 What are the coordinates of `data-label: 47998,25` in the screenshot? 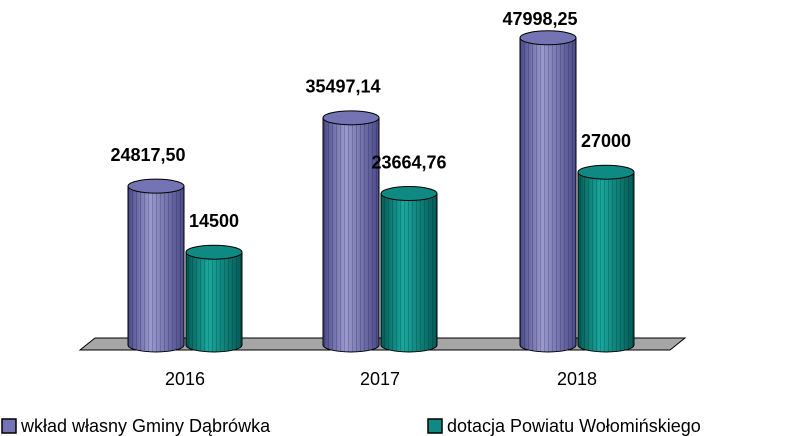 It's located at (539, 19).